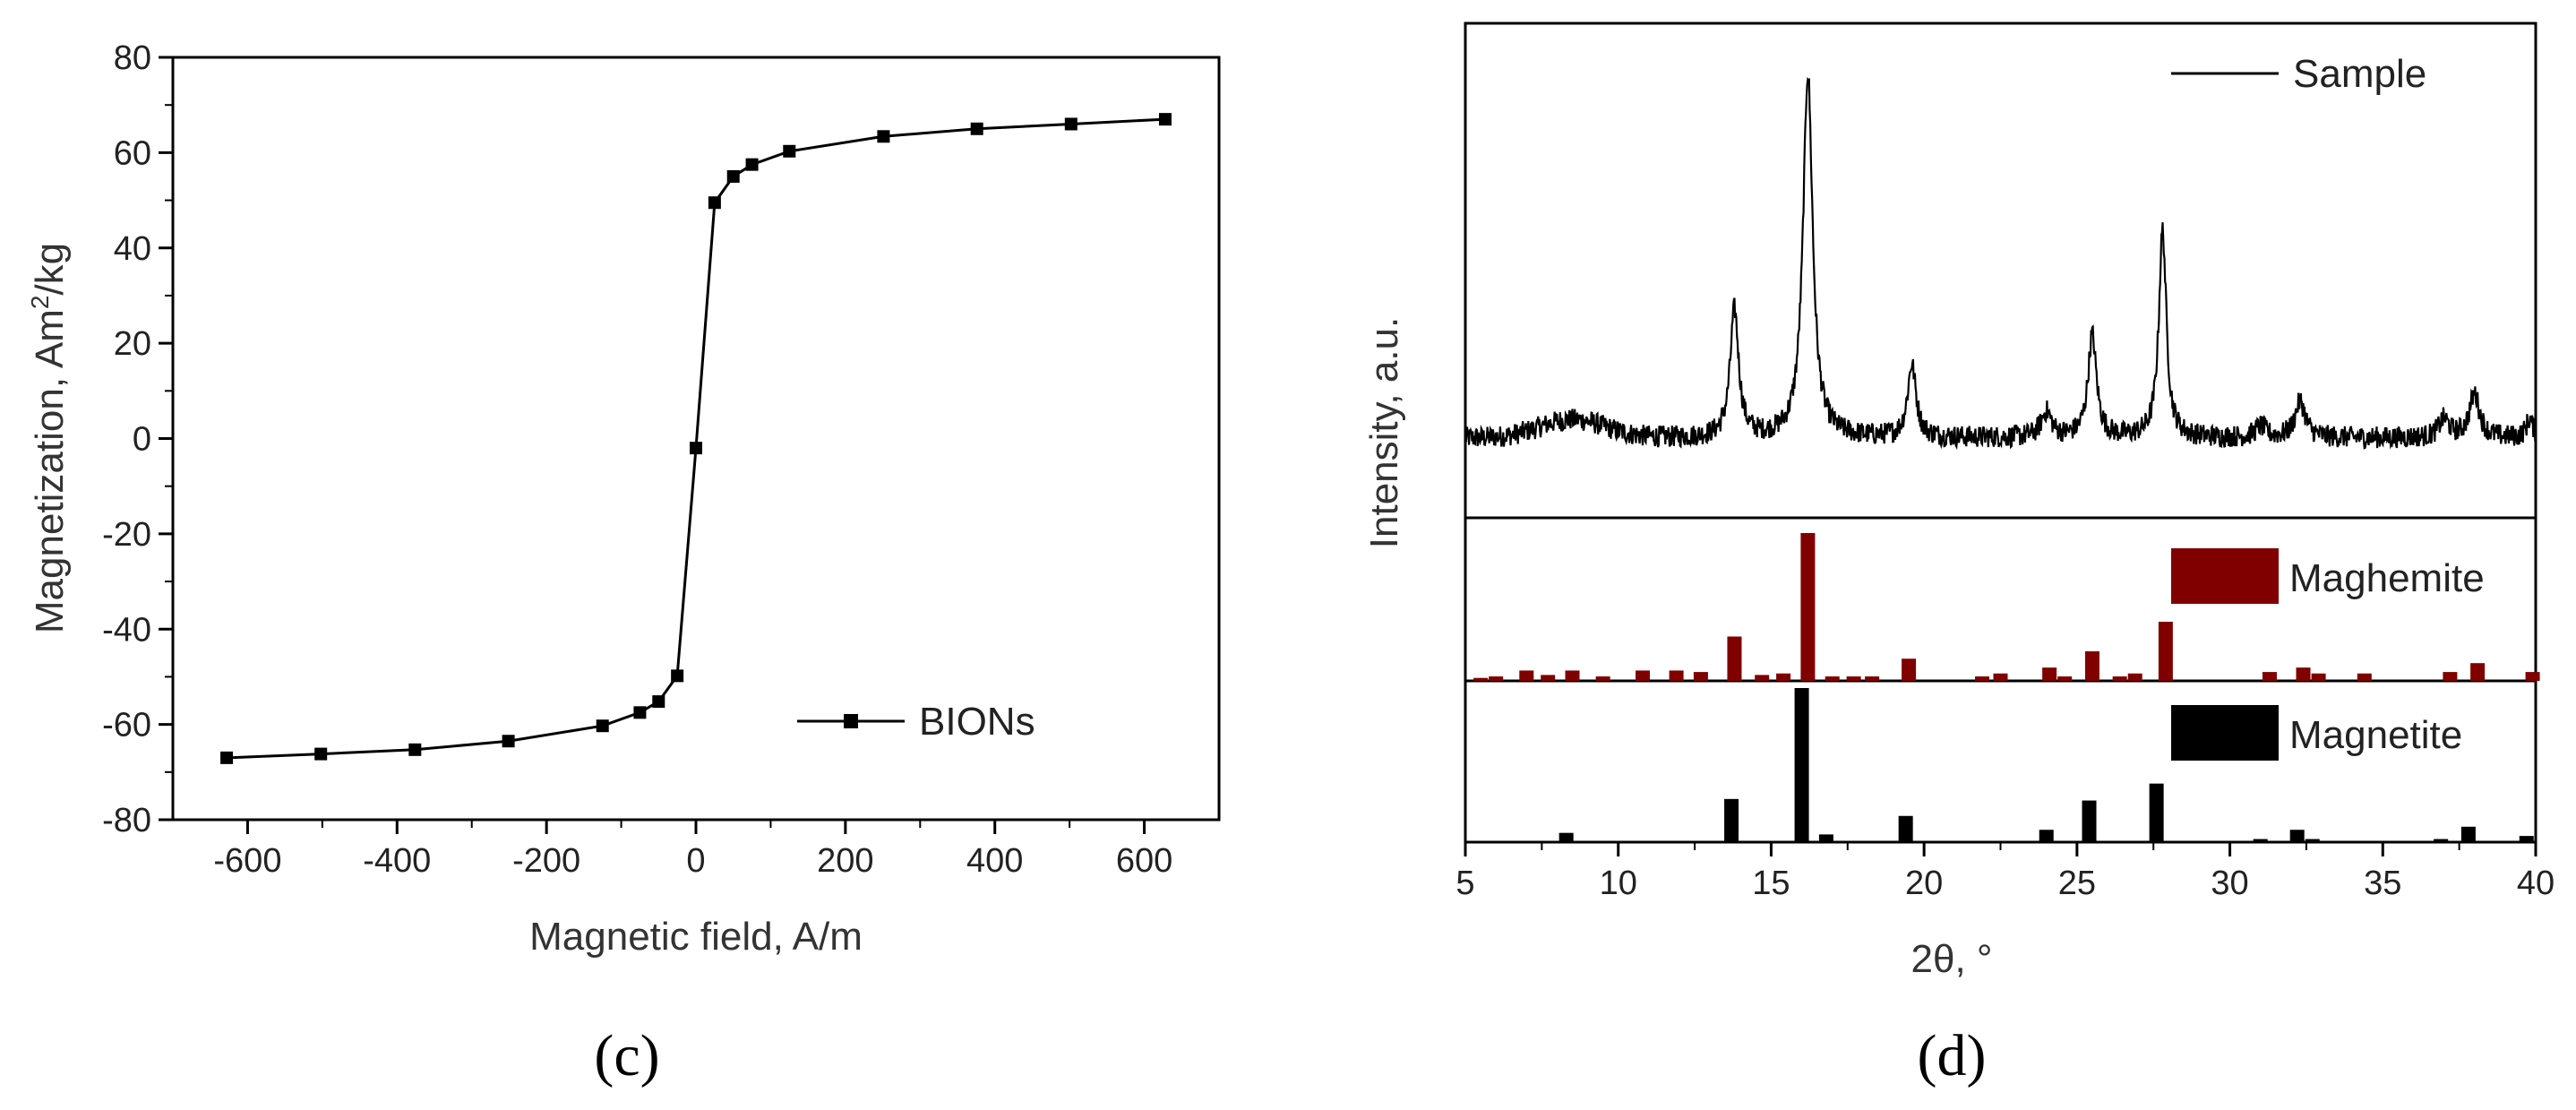 Image resolution: width=2576 pixels, height=1110 pixels. I want to click on x-tick-label: 10, so click(1618, 883).